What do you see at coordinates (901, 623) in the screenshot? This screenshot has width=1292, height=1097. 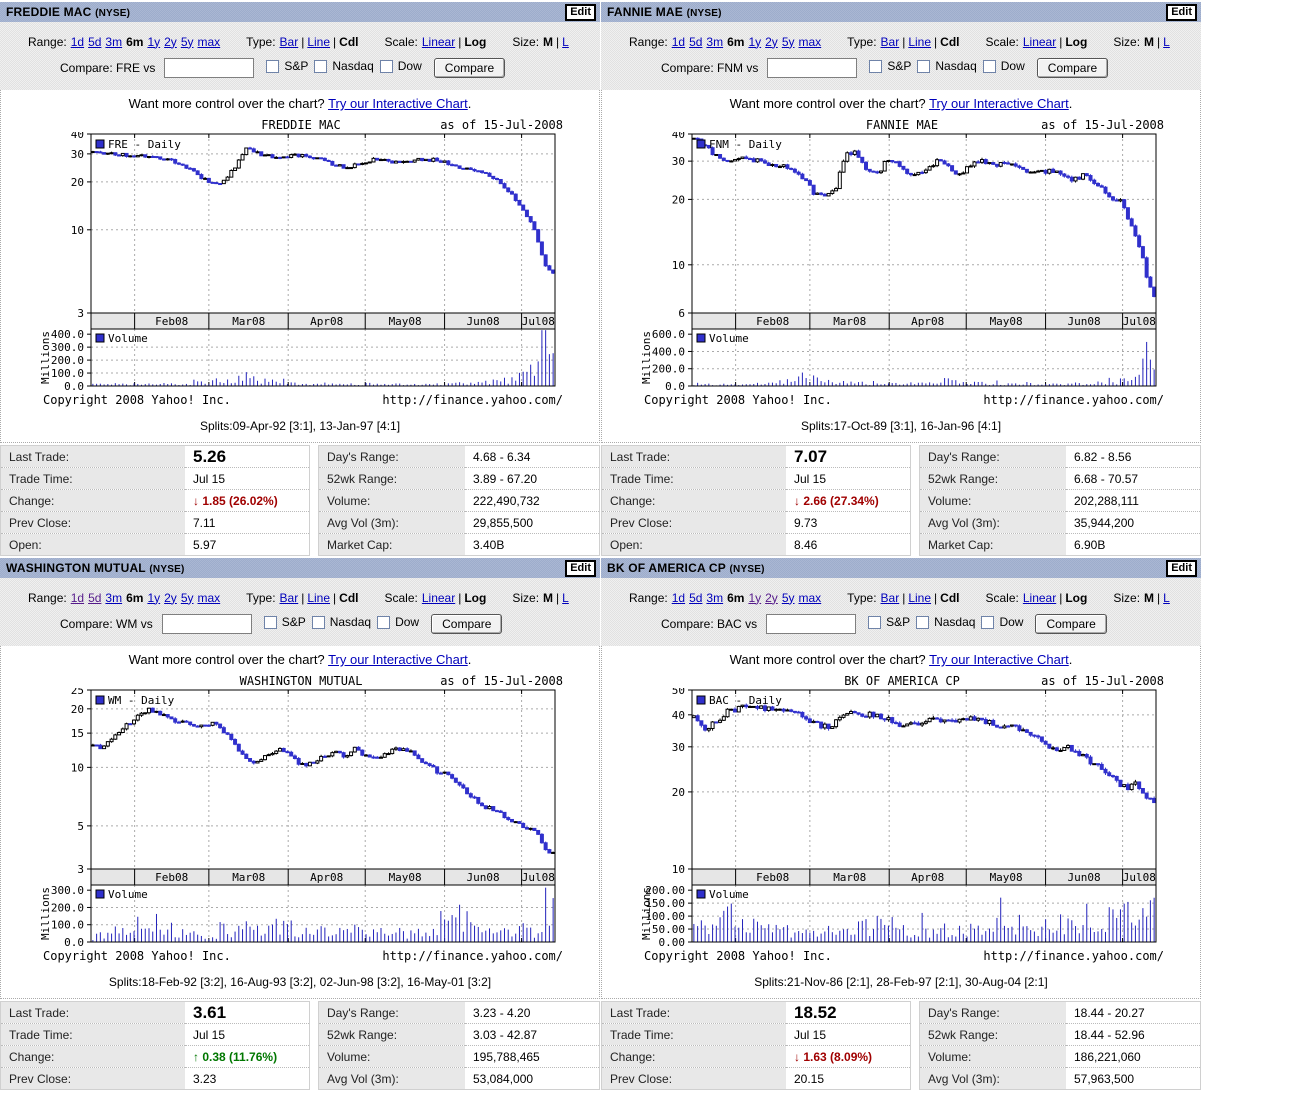 I see `compare-row: Compare: BAC vs S&P Nasdaq Dow Compare` at bounding box center [901, 623].